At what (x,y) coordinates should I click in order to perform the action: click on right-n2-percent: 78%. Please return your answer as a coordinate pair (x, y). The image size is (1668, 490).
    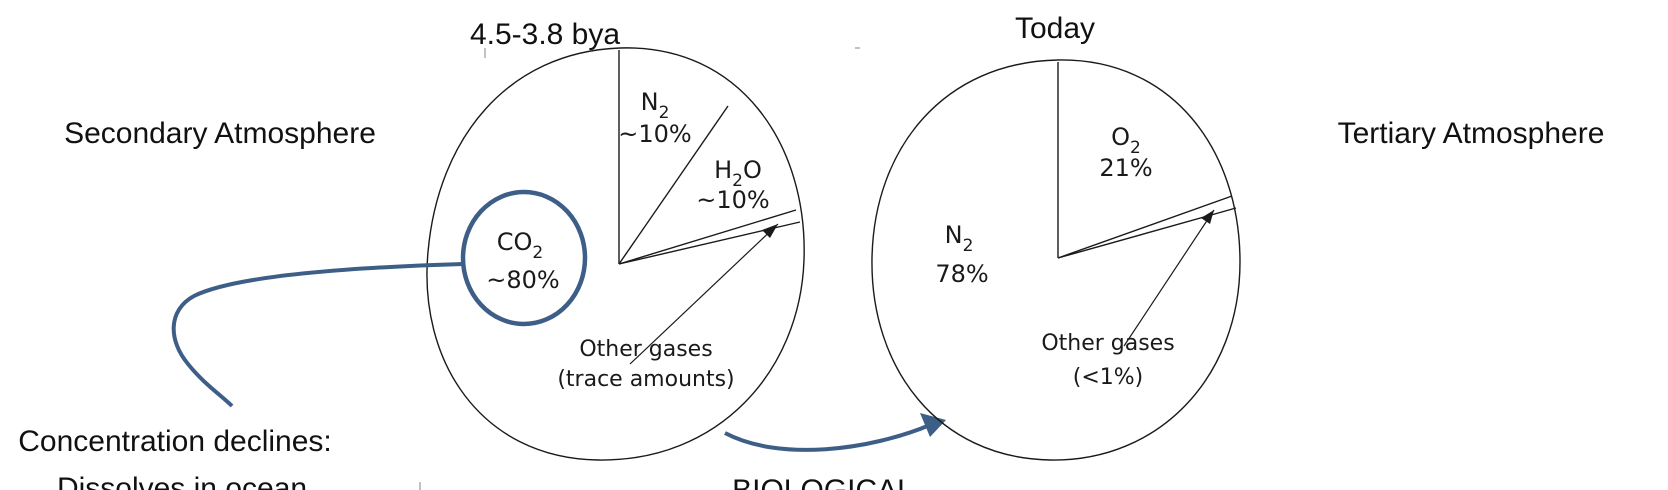
    Looking at the image, I should click on (961, 274).